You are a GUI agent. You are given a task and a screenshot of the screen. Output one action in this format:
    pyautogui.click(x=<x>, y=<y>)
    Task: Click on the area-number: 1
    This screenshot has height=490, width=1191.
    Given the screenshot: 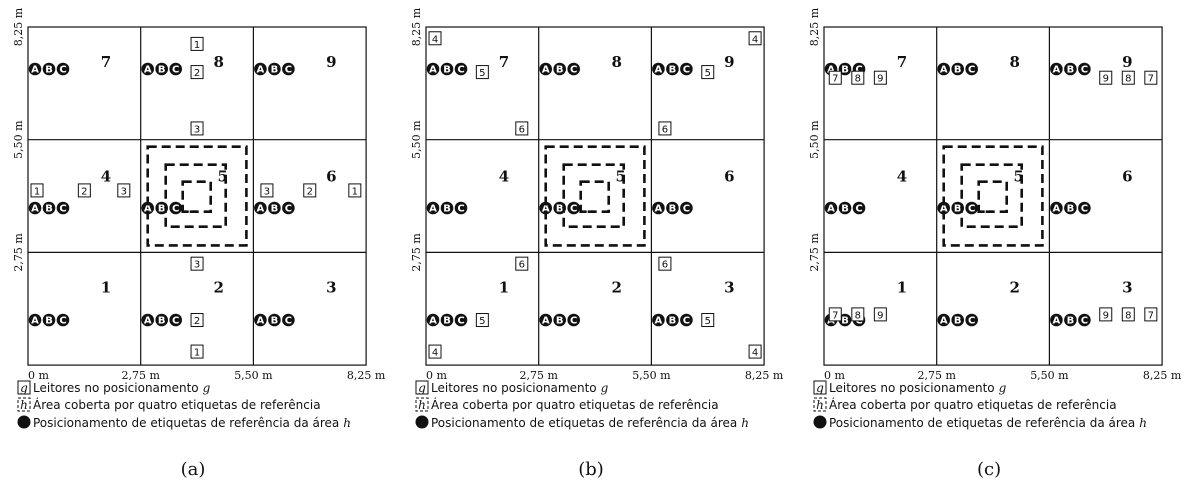 What is the action you would take?
    pyautogui.click(x=504, y=287)
    